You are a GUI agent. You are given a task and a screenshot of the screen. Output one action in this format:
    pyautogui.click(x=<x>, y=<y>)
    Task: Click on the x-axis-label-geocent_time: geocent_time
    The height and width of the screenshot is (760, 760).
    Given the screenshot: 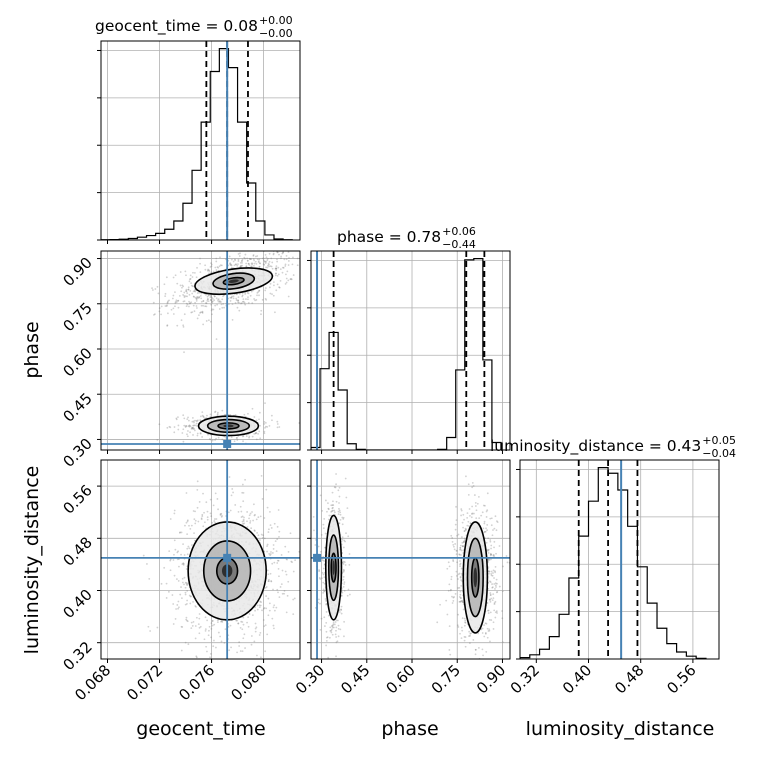 What is the action you would take?
    pyautogui.click(x=200, y=729)
    